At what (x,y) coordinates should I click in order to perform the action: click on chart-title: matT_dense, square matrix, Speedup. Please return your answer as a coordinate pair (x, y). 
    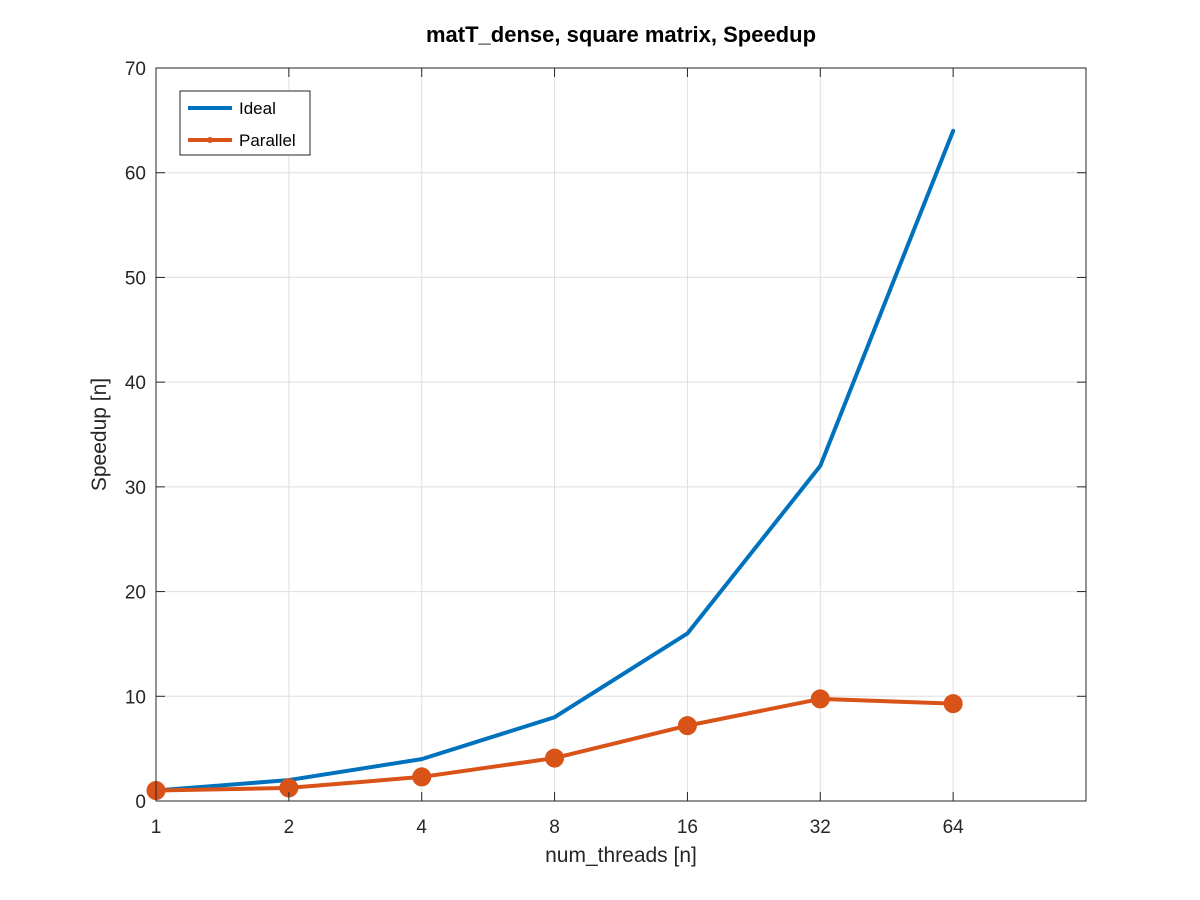
    Looking at the image, I should click on (621, 34).